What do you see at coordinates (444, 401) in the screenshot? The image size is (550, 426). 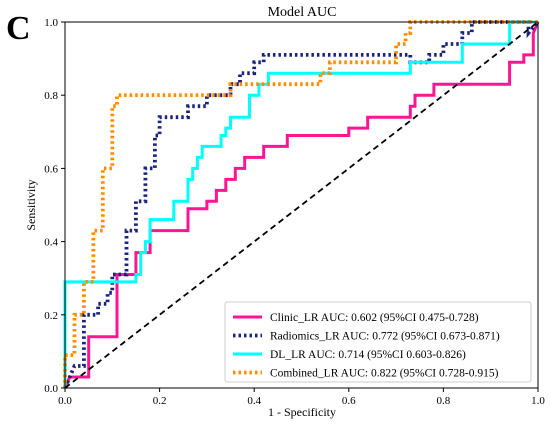 I see `x-tick-label: 0.8` at bounding box center [444, 401].